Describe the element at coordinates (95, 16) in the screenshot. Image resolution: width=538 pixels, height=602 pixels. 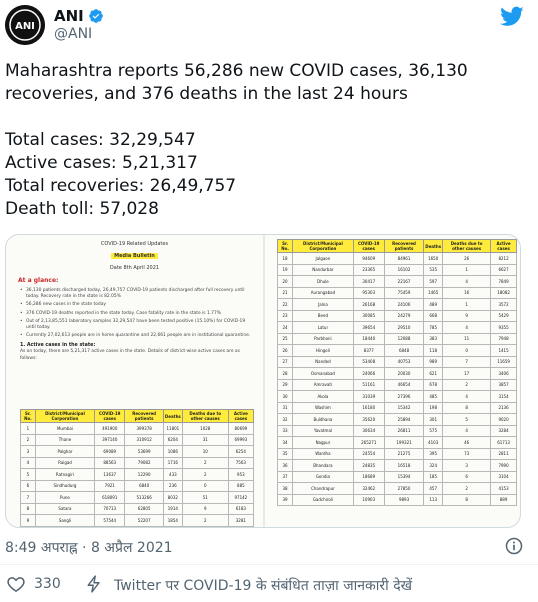
I see `verified-badge-icon` at that location.